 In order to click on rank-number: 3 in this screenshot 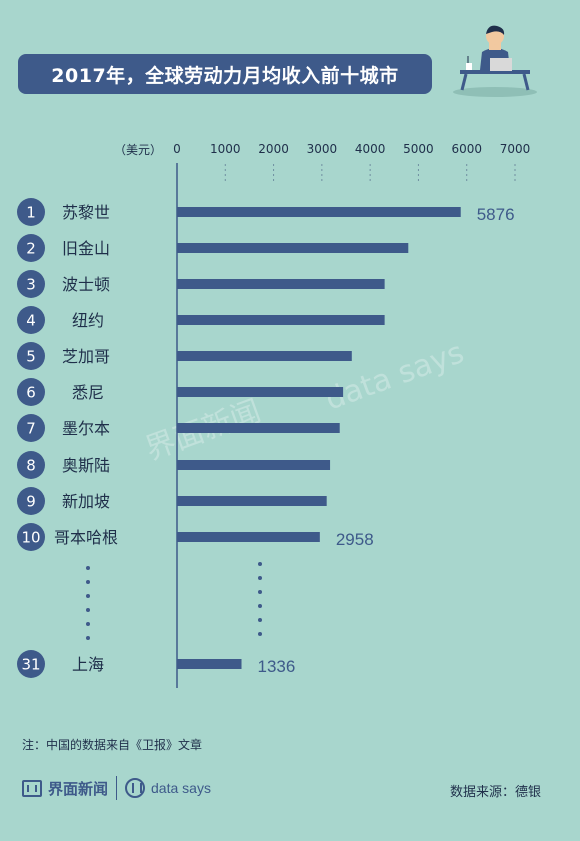, I will do `click(31, 285)`.